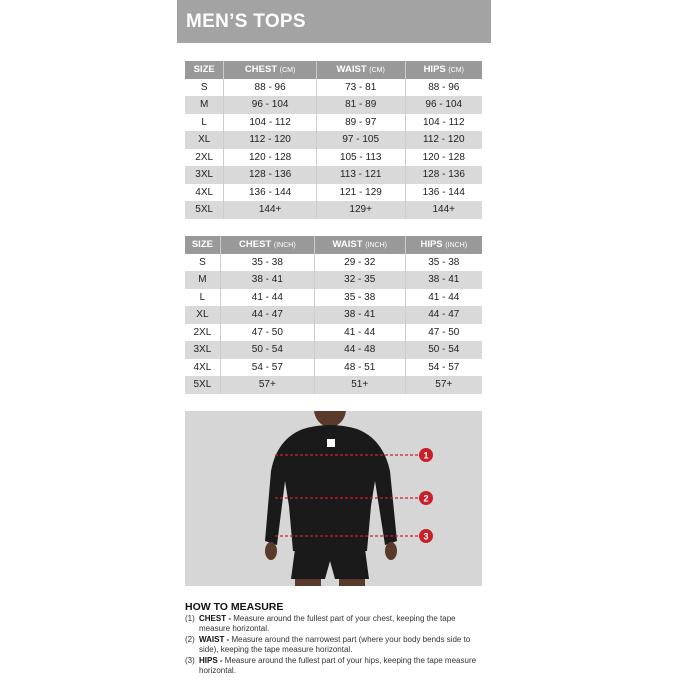  I want to click on column-header: CHEST (INCH), so click(267, 245).